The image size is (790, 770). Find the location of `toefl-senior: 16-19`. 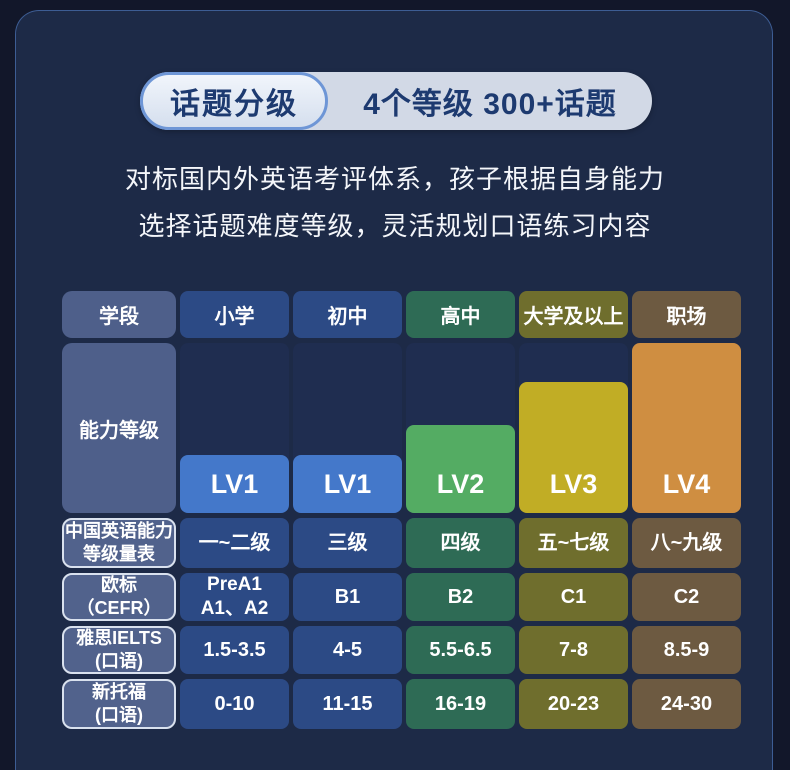

toefl-senior: 16-19 is located at coordinates (460, 704).